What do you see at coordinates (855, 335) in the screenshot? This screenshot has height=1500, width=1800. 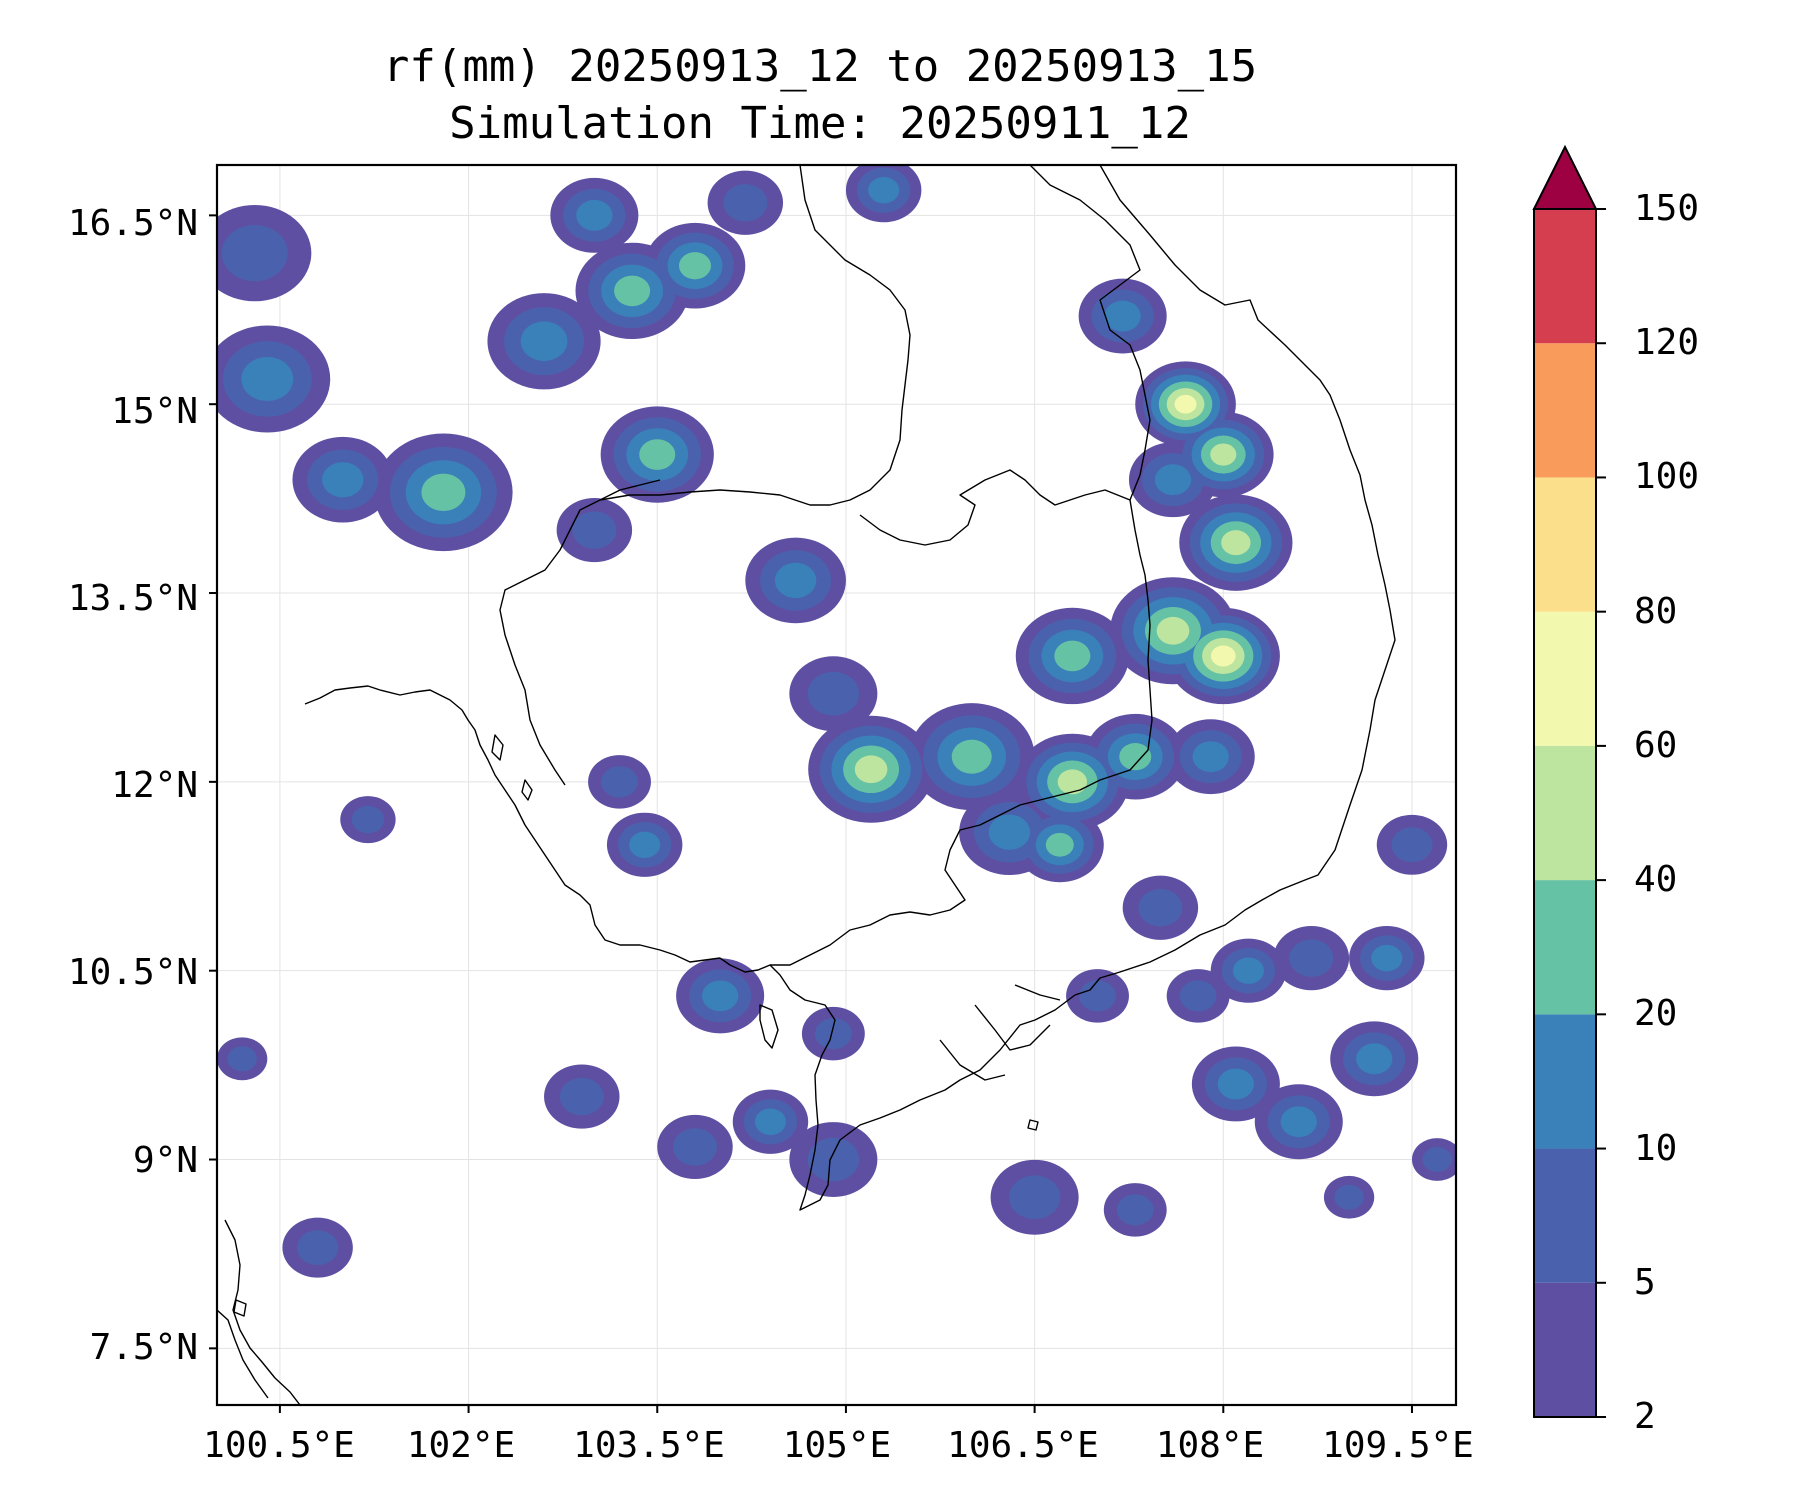 I see `border-thai-lao` at bounding box center [855, 335].